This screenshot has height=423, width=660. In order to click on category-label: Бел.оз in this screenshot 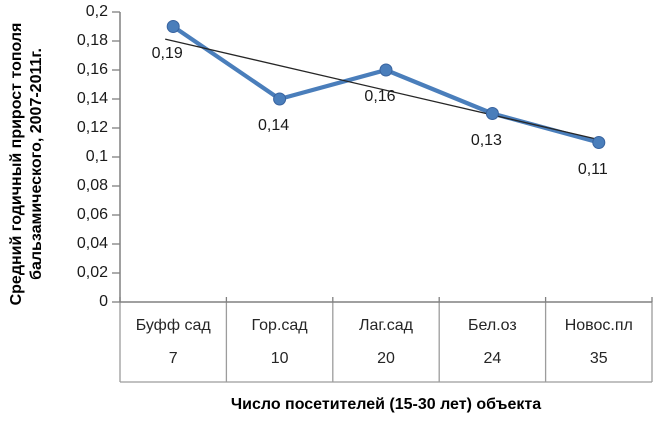, I will do `click(492, 325)`.